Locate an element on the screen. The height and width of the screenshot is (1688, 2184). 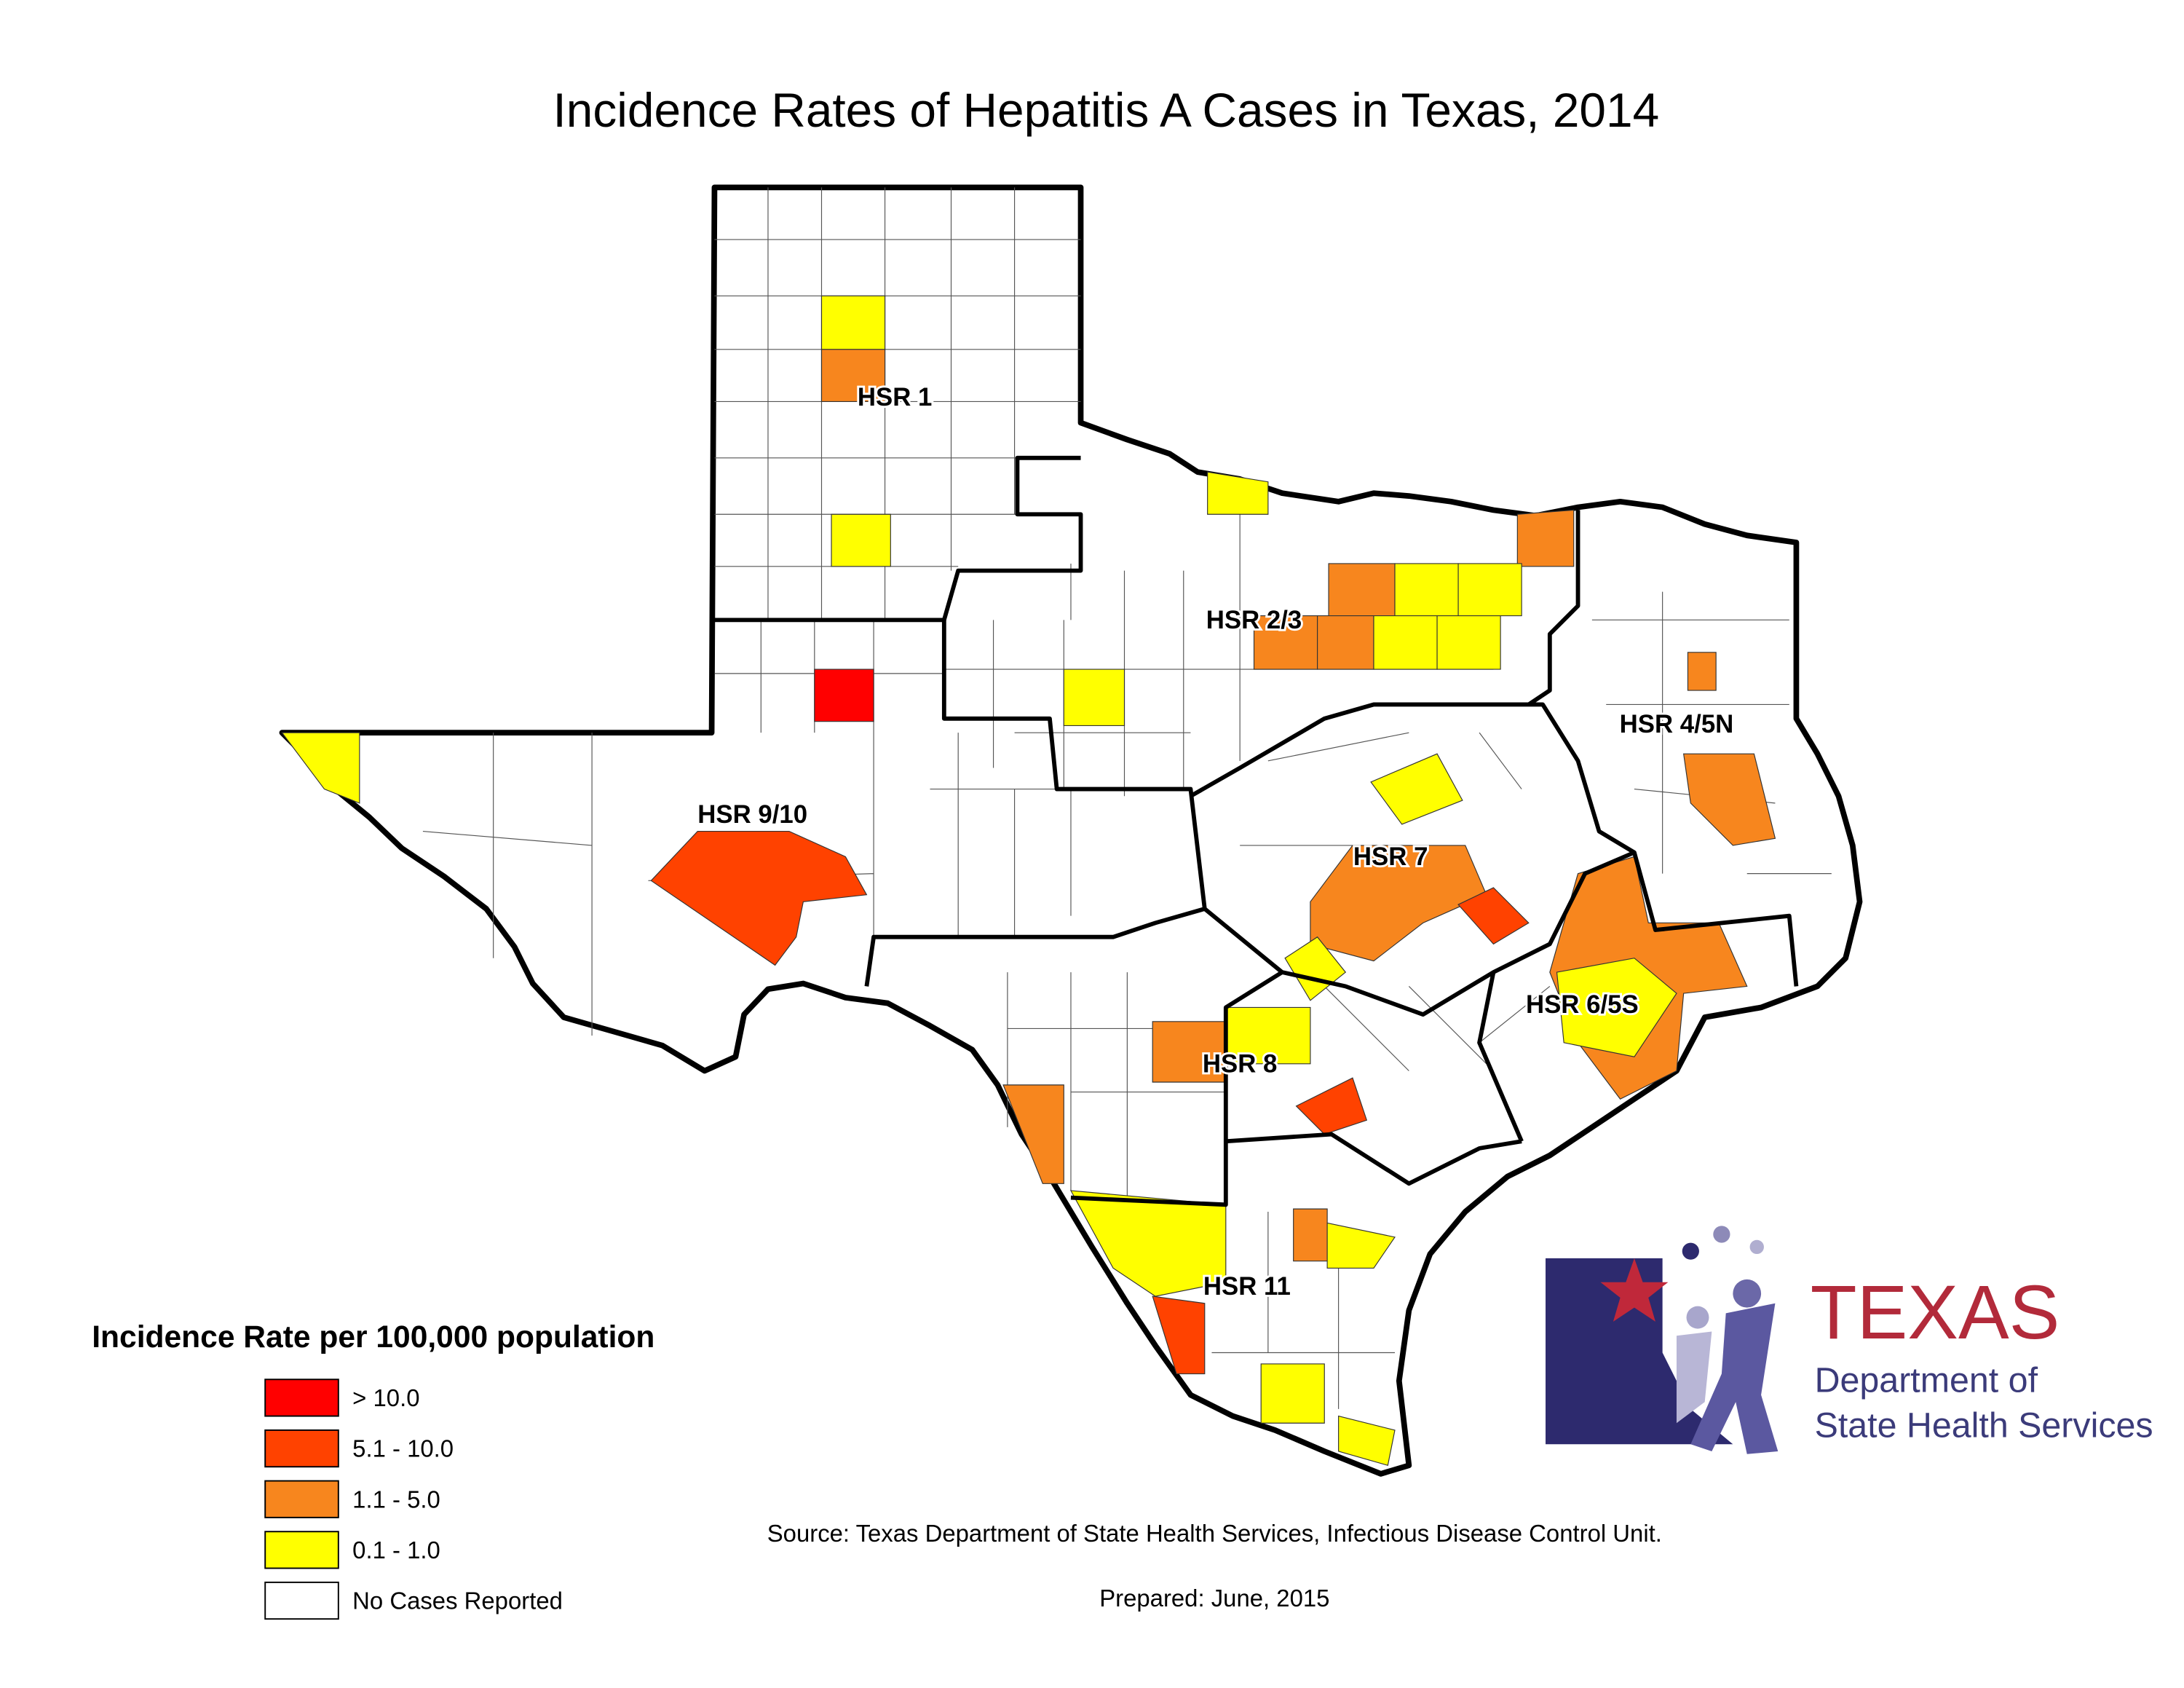
legend-label: No Cases Reported is located at coordinates (457, 1601).